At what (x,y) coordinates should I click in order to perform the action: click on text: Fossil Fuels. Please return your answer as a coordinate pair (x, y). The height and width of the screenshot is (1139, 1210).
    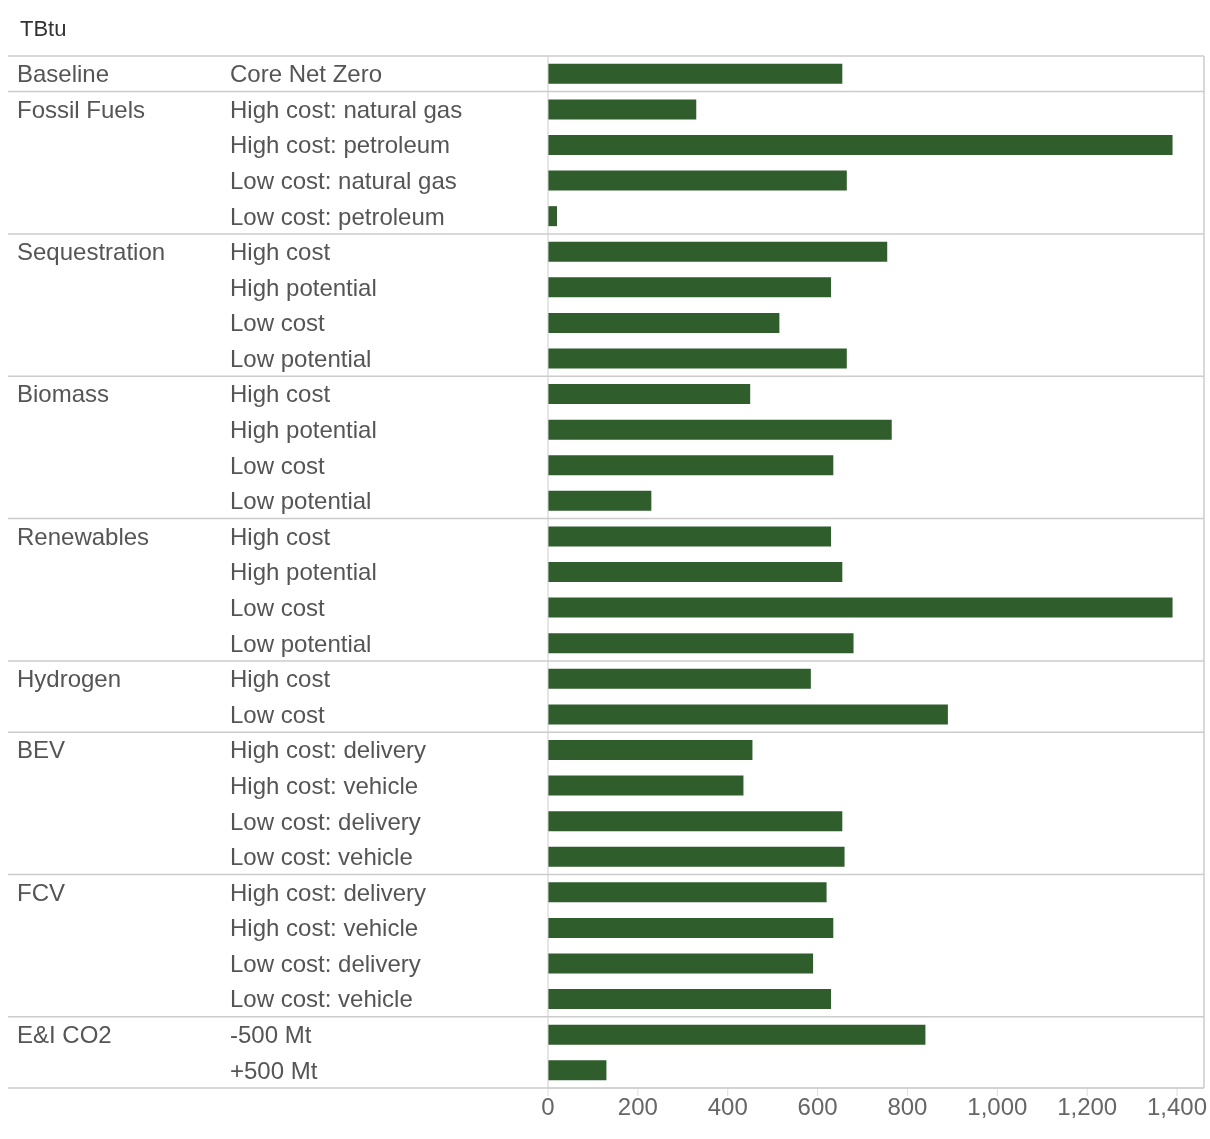
    Looking at the image, I should click on (81, 109).